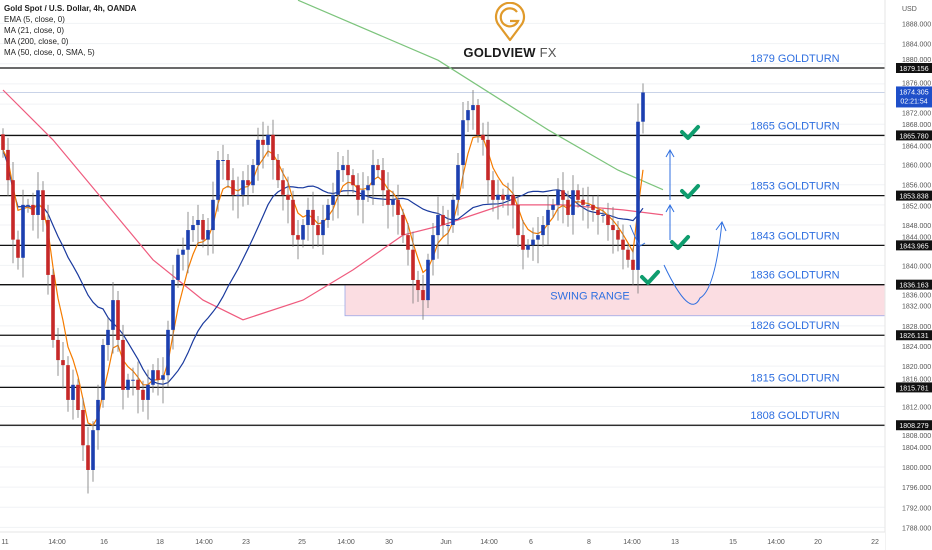 The image size is (932, 550). What do you see at coordinates (36, 41) in the screenshot?
I see `indicator-ma200: MA (200, close, 0)` at bounding box center [36, 41].